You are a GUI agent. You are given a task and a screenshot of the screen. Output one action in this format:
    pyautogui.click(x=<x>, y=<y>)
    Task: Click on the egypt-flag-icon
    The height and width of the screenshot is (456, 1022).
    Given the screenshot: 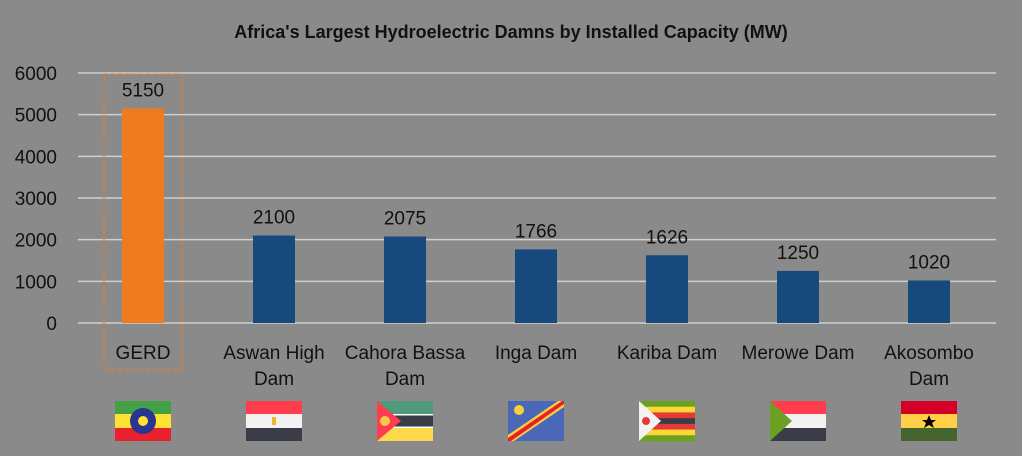 What is the action you would take?
    pyautogui.click(x=274, y=421)
    